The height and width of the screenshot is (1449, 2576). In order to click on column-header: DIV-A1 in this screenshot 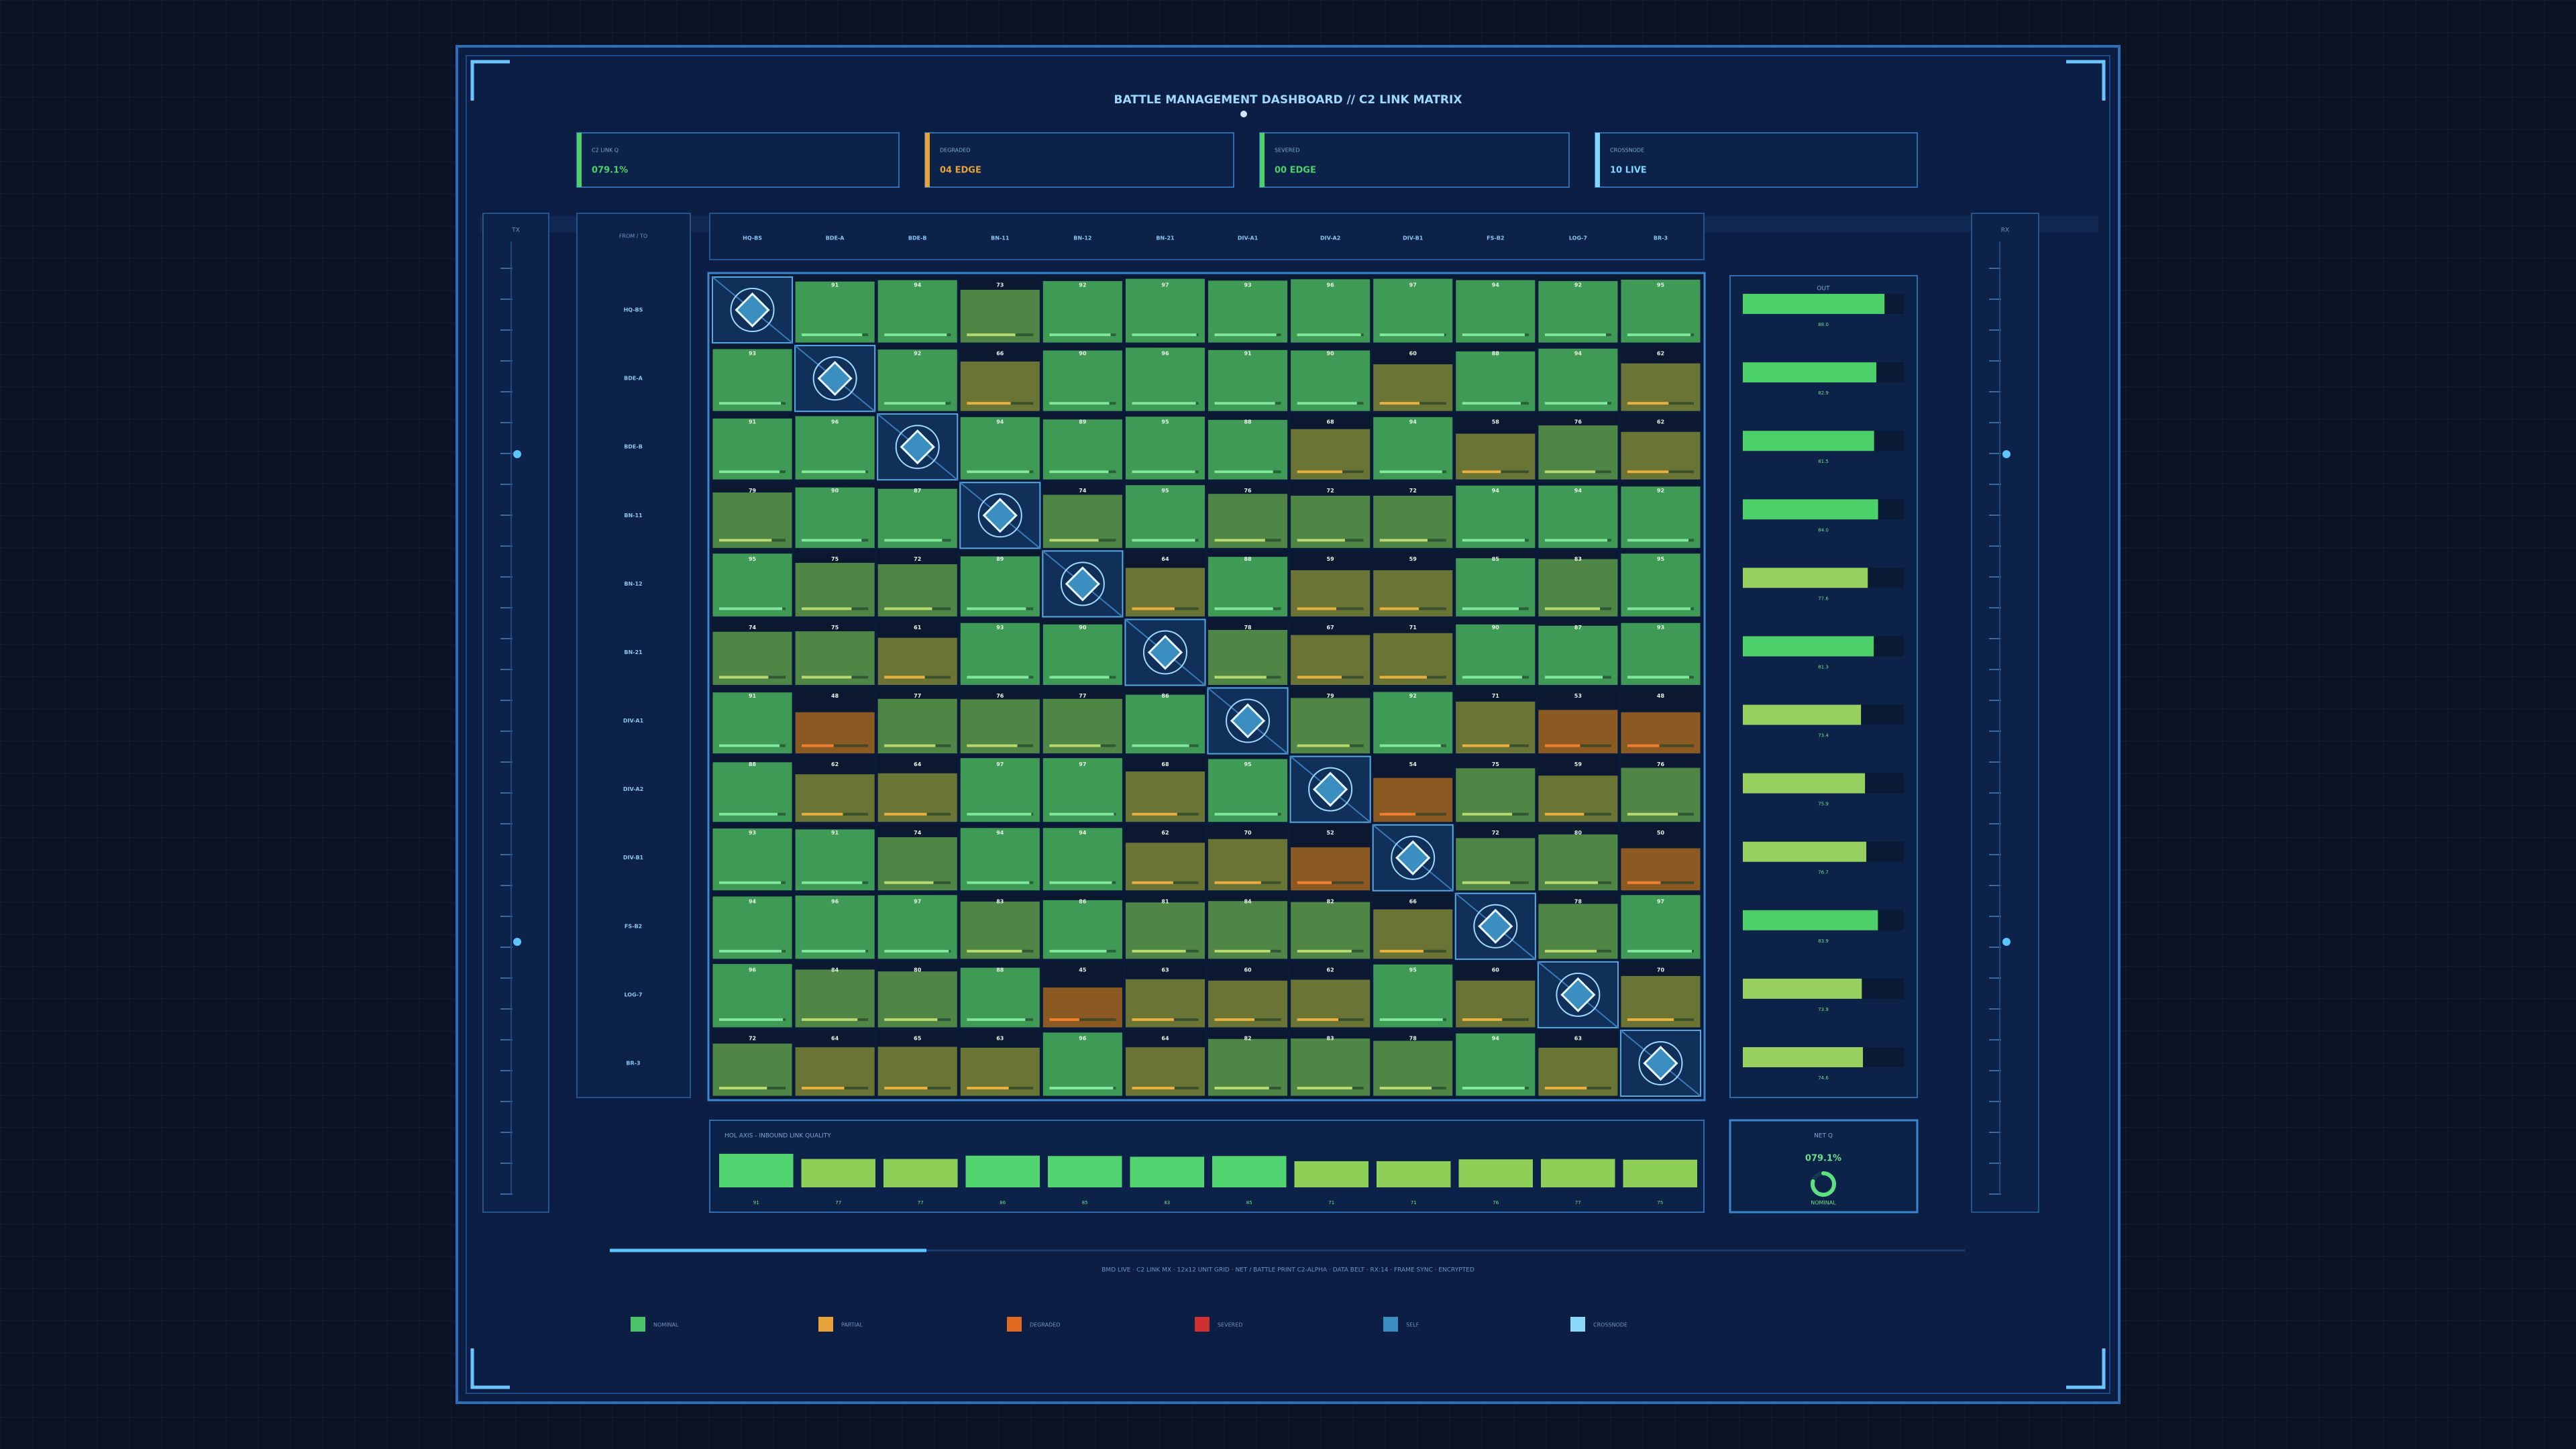, I will do `click(1248, 238)`.